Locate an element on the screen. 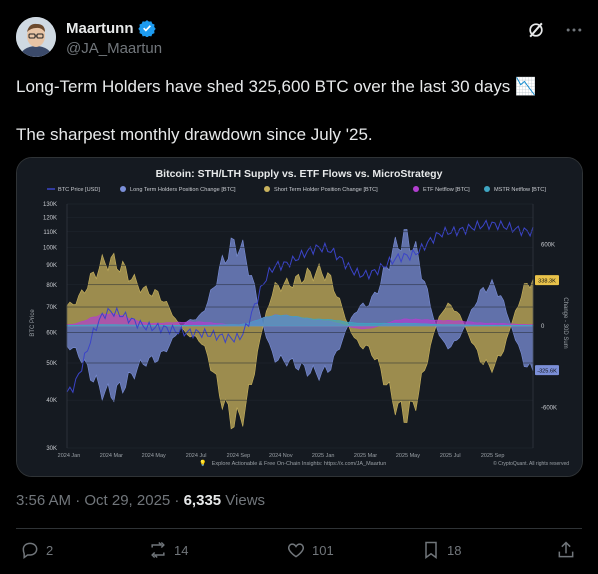 The image size is (598, 574). sth-value-badge-bg is located at coordinates (547, 280).